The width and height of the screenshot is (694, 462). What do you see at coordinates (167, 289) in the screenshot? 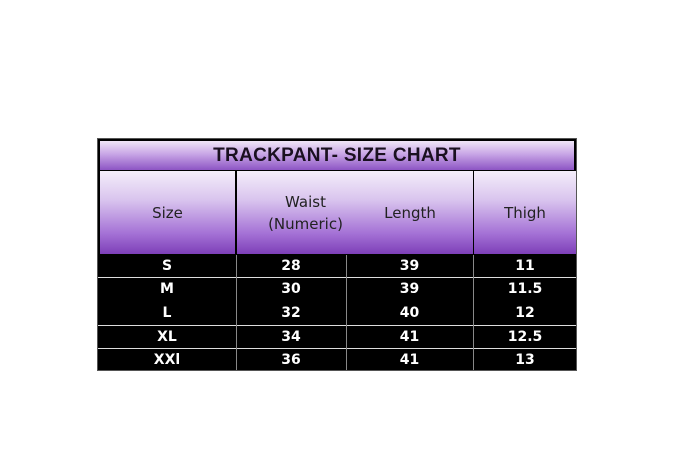
I see `table-cell: M` at bounding box center [167, 289].